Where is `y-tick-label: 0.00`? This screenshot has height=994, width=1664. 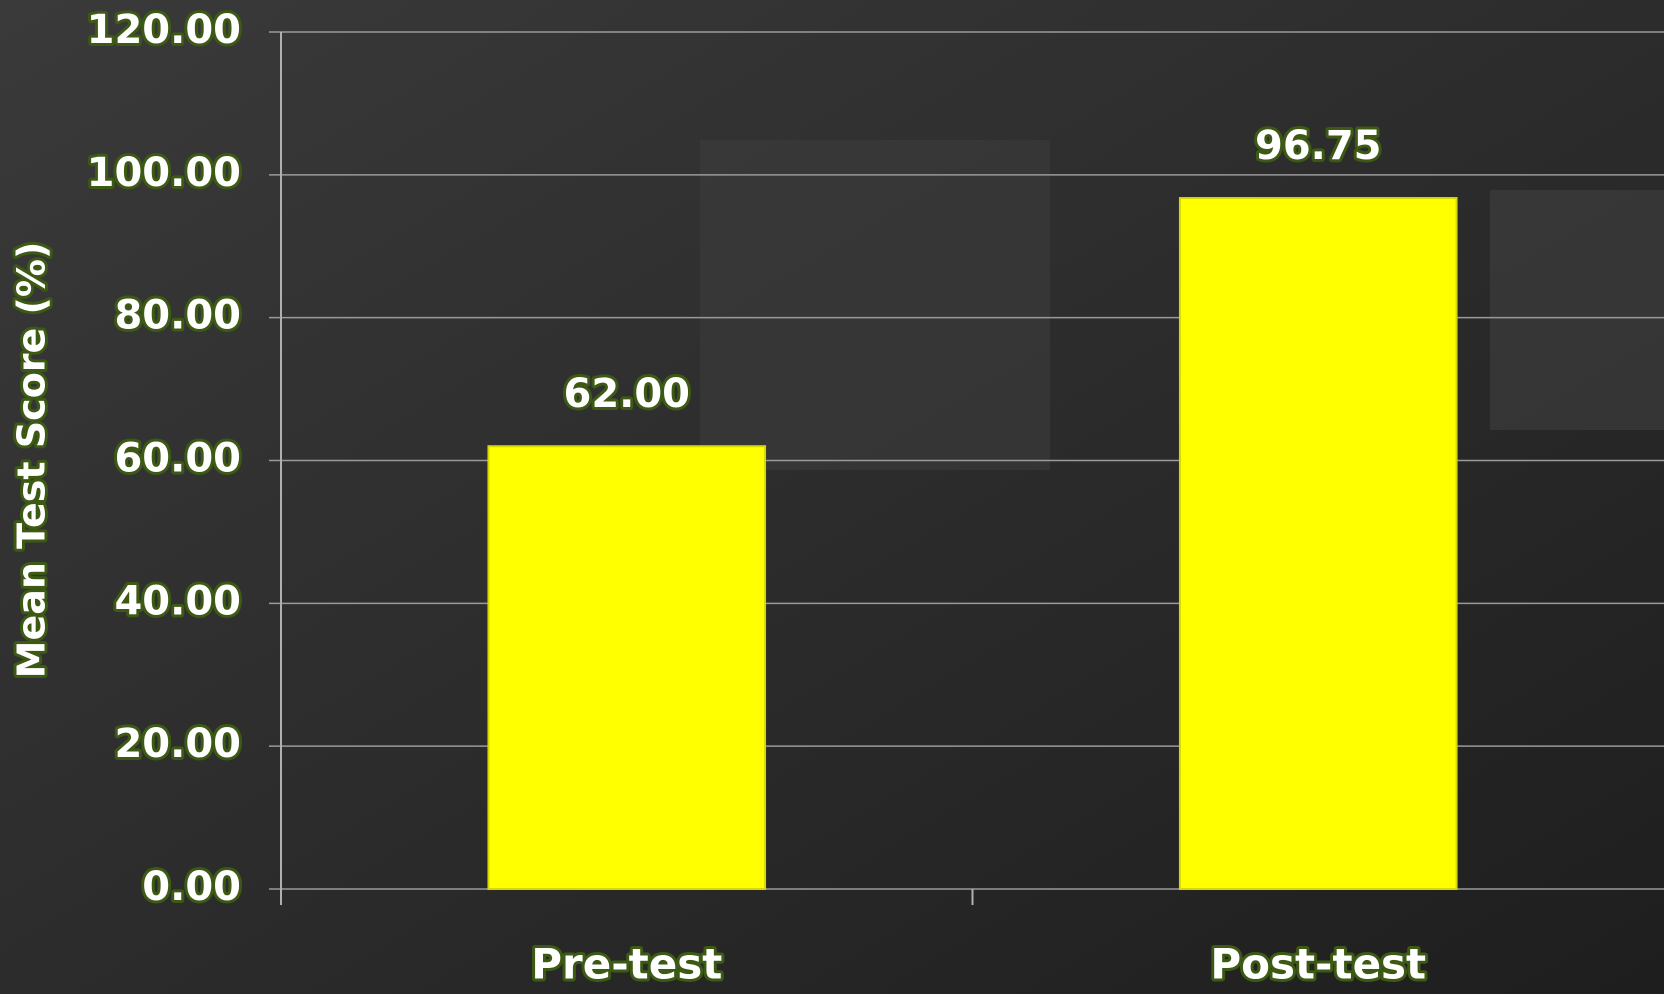
y-tick-label: 0.00 is located at coordinates (191, 887).